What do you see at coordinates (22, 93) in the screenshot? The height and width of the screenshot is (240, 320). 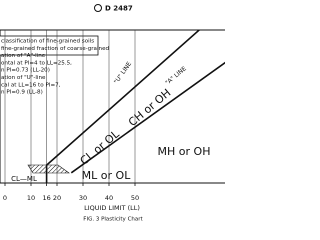 I see `note-line: n PI=0.9 (LL-8)` at bounding box center [22, 93].